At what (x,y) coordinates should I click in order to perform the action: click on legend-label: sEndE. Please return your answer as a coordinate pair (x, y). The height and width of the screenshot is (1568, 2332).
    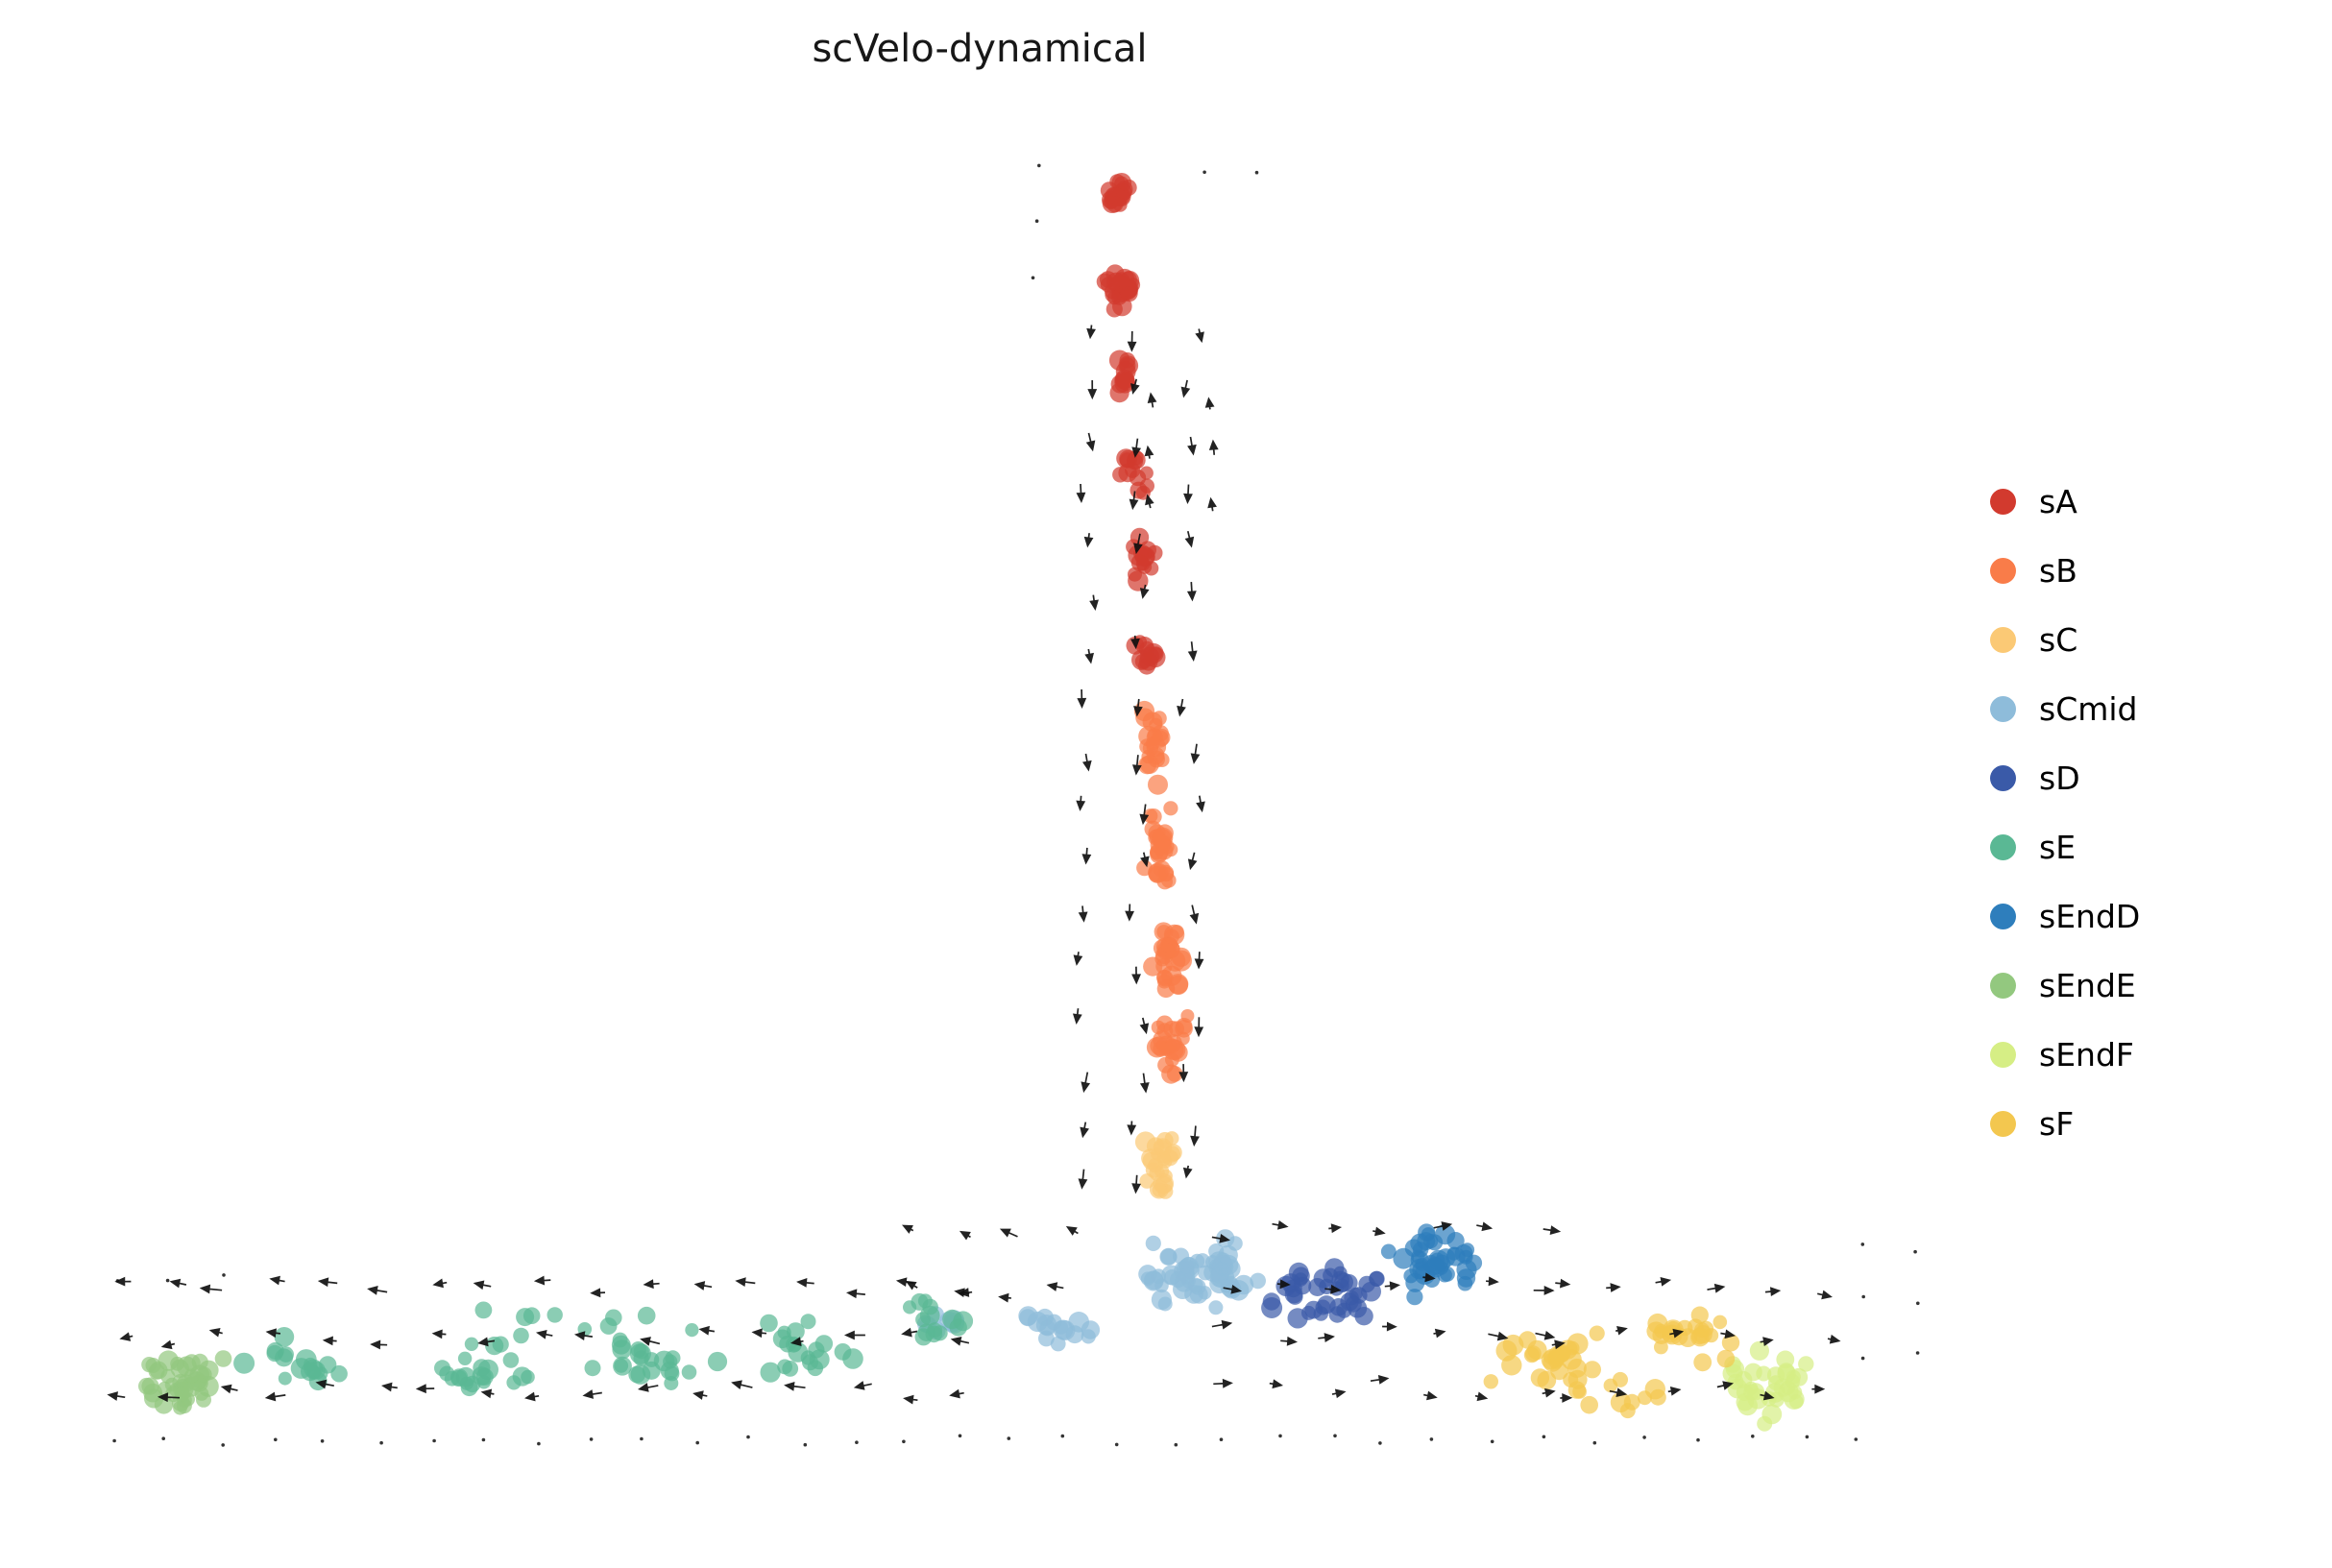
    Looking at the image, I should click on (2087, 985).